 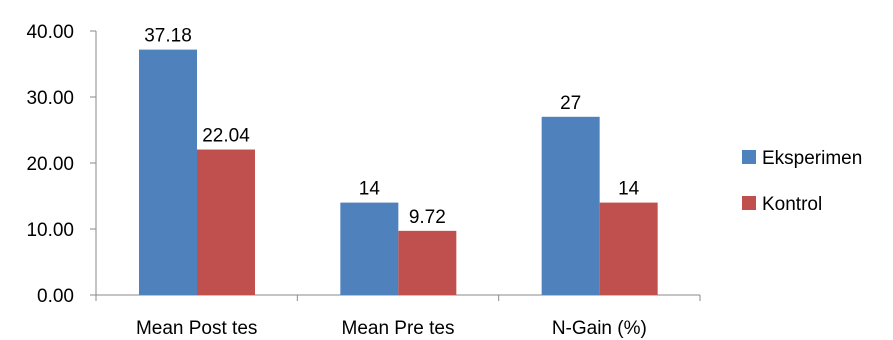 I want to click on data-label: 9.72, so click(x=427, y=217).